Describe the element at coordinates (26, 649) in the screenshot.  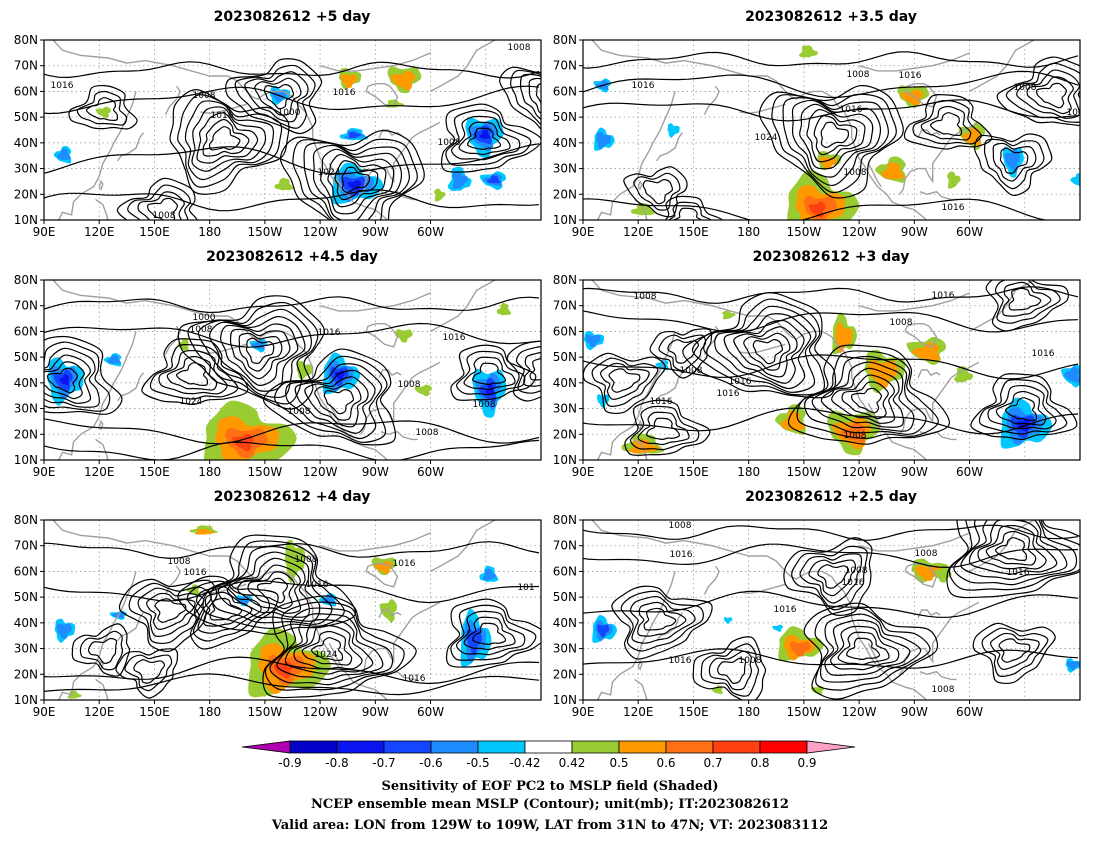
I see `lat-tick-label: 30N` at that location.